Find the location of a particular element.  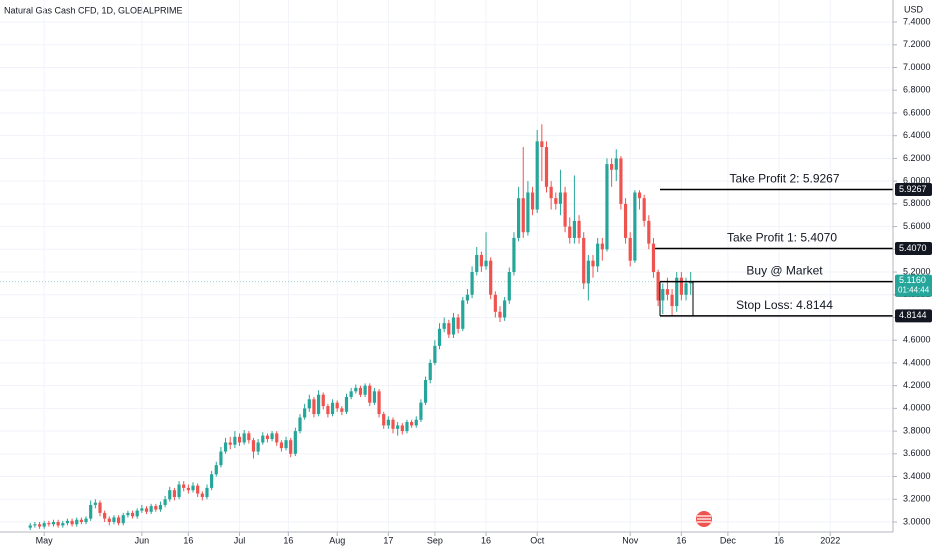

x-tick-label: Jul is located at coordinates (240, 540).